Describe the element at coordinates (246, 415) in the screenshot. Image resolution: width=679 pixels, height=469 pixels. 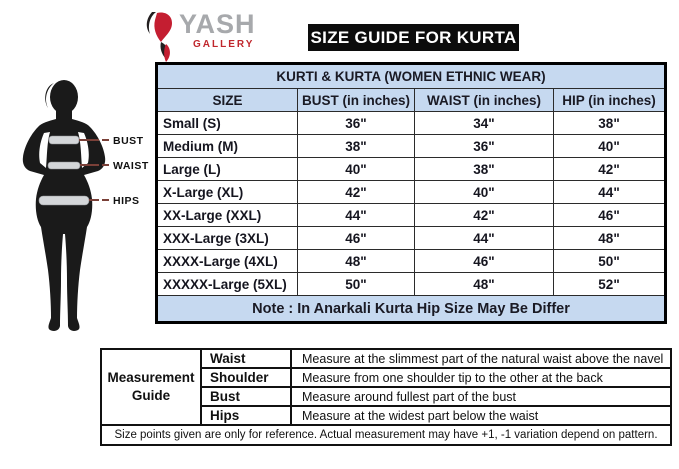
I see `measurement-term-cell: Hips` at that location.